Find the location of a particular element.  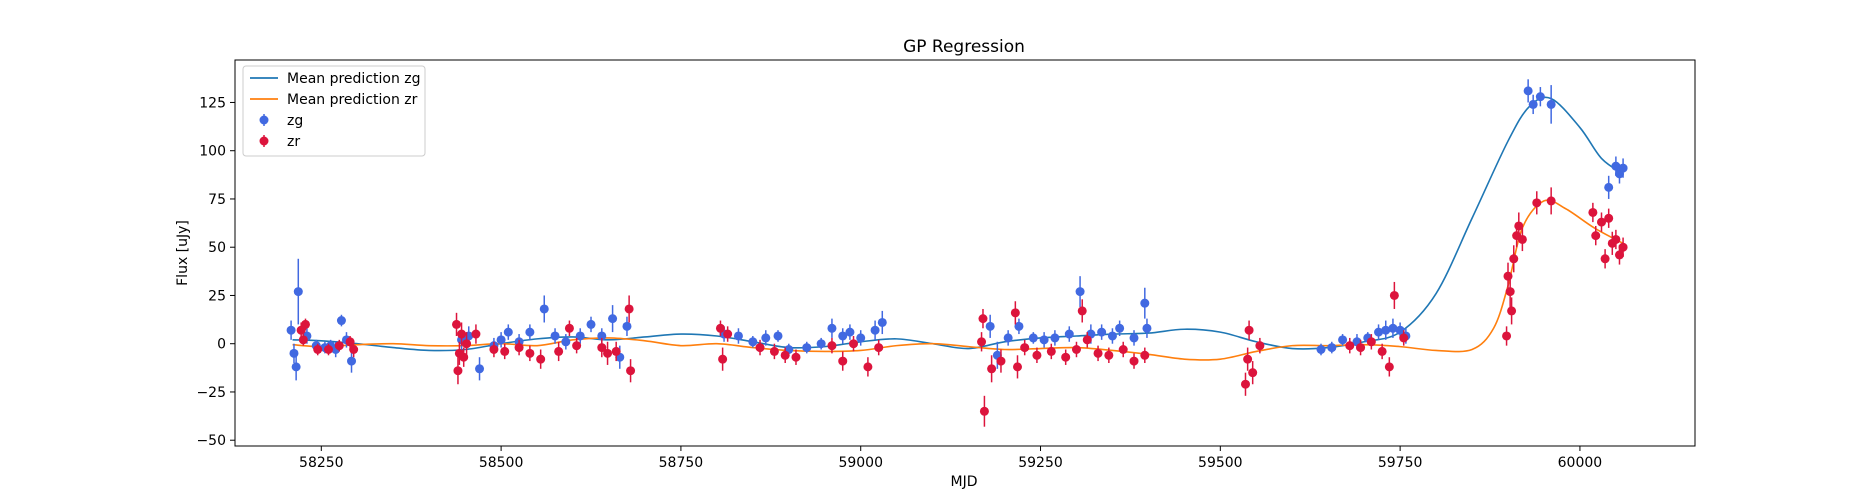

legend-item: Mean prediction zg is located at coordinates (335, 79).